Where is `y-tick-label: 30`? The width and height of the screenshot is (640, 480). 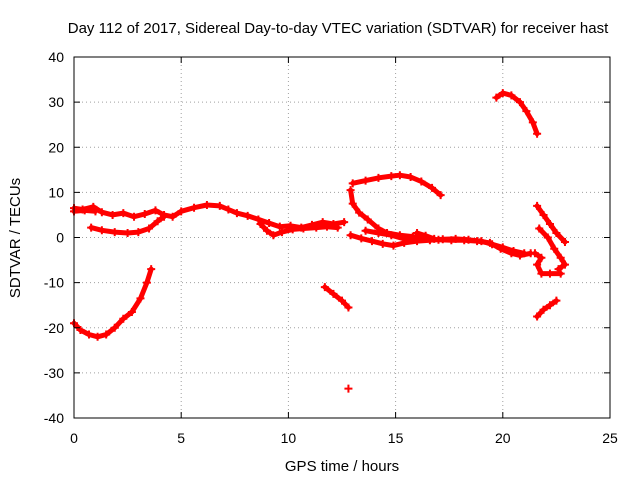
y-tick-label: 30 is located at coordinates (56, 102).